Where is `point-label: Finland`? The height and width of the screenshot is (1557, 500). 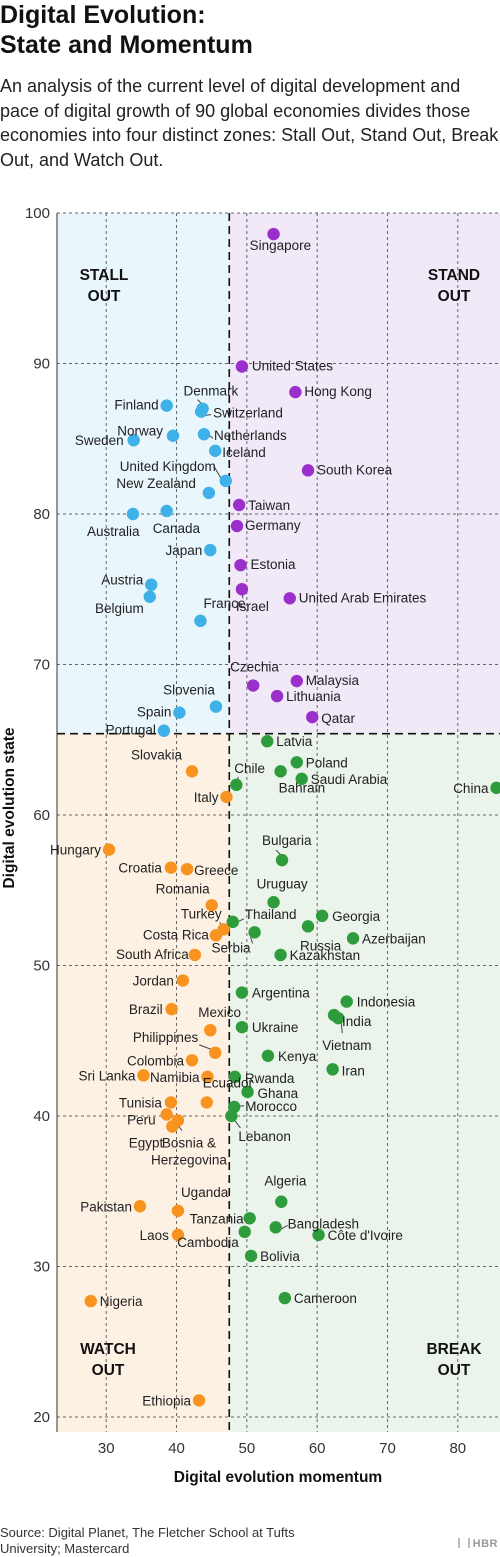
point-label: Finland is located at coordinates (136, 405).